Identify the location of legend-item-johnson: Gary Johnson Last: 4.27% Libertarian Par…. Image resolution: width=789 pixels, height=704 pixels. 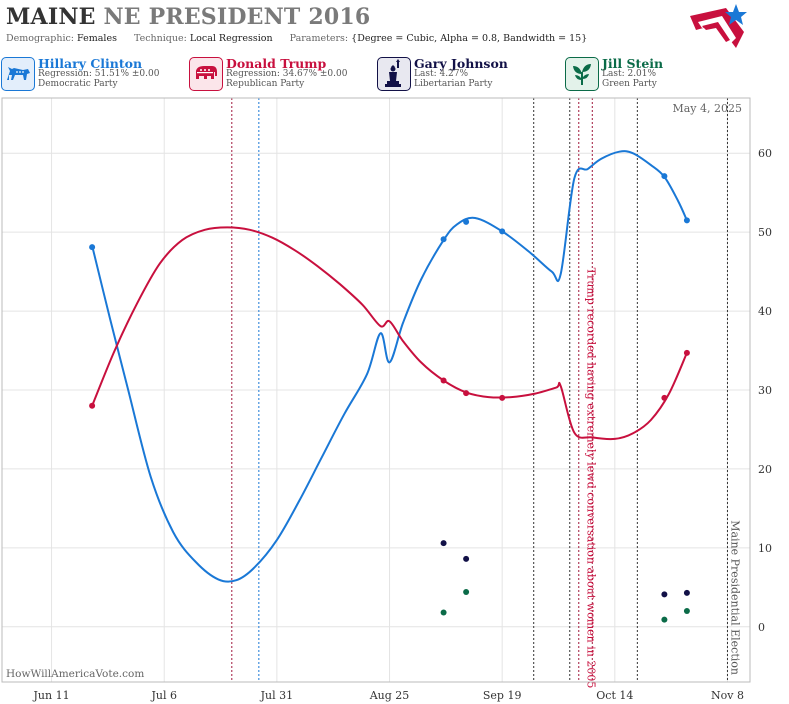
(470, 73).